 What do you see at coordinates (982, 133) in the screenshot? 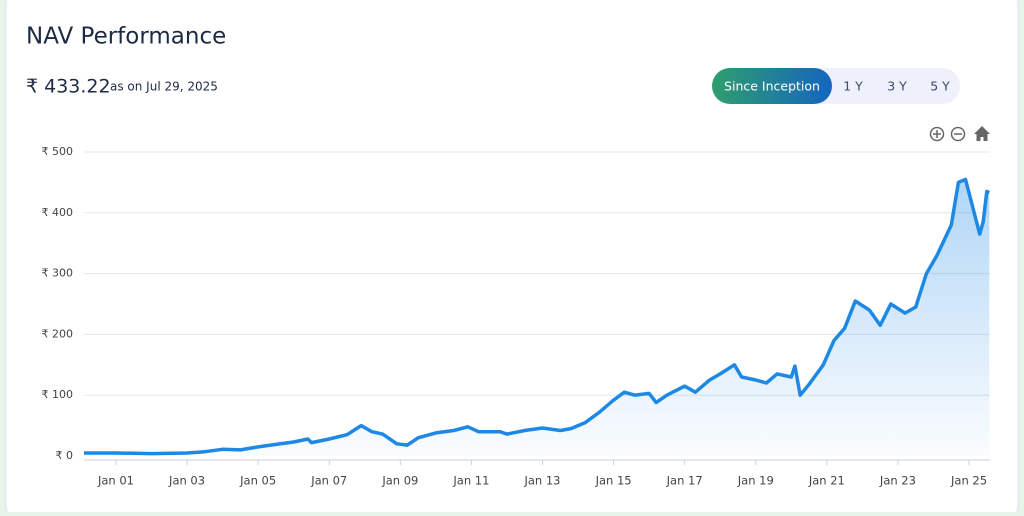
I see `reset-zoom` at bounding box center [982, 133].